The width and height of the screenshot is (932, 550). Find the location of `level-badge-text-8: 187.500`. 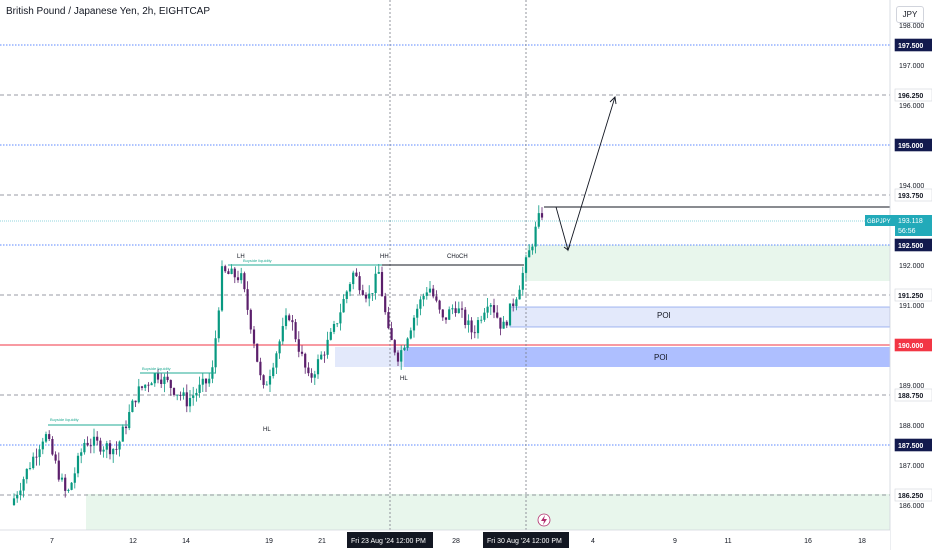

level-badge-text-8: 187.500 is located at coordinates (910, 446).